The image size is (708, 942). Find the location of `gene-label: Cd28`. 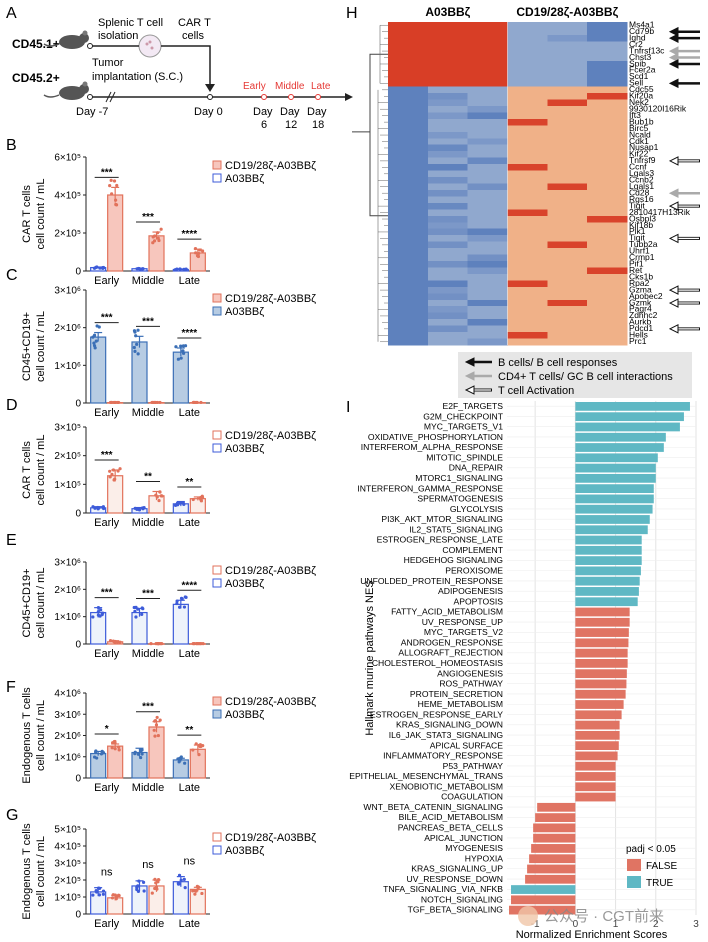

gene-label: Cd28 is located at coordinates (639, 192).